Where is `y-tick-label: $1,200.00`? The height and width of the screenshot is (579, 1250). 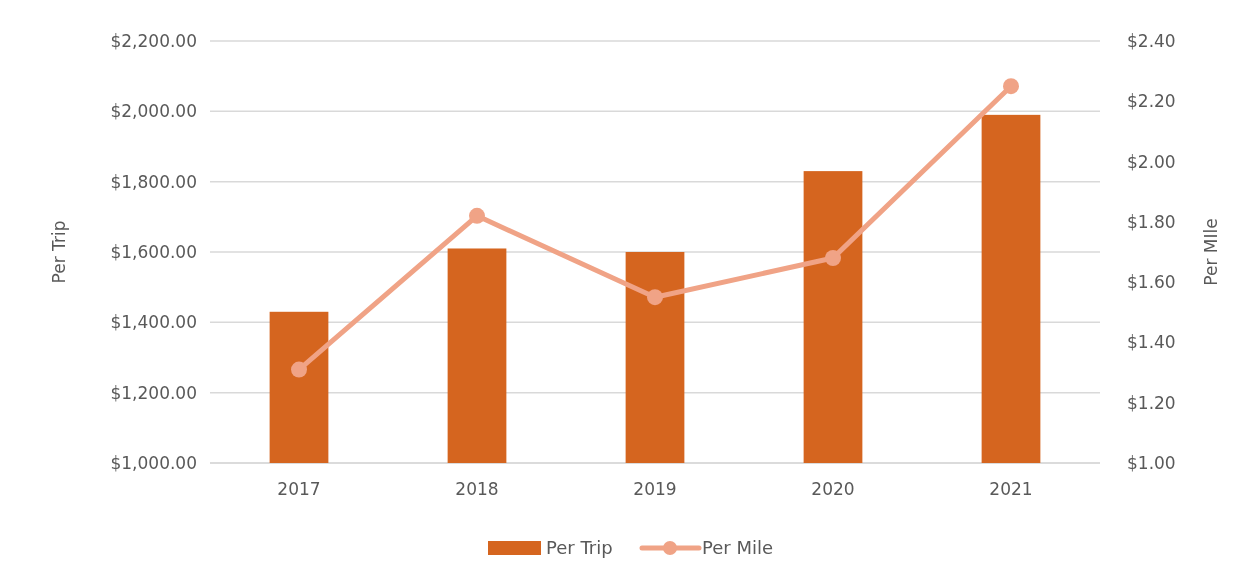 y-tick-label: $1,200.00 is located at coordinates (153, 392).